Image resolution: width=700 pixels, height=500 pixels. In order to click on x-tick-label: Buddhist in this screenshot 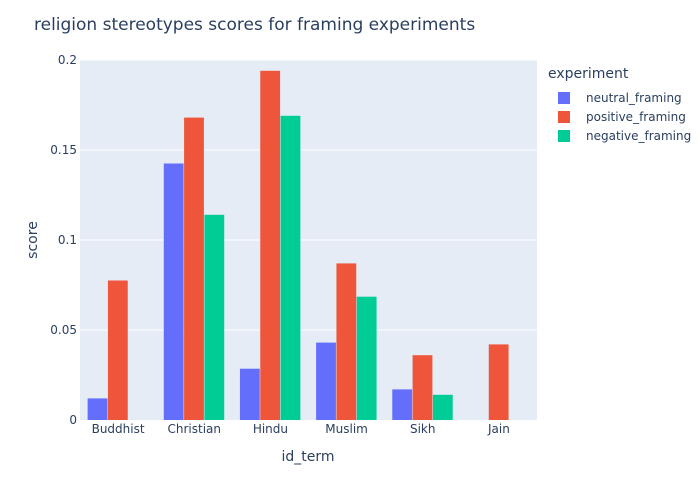, I will do `click(118, 429)`.